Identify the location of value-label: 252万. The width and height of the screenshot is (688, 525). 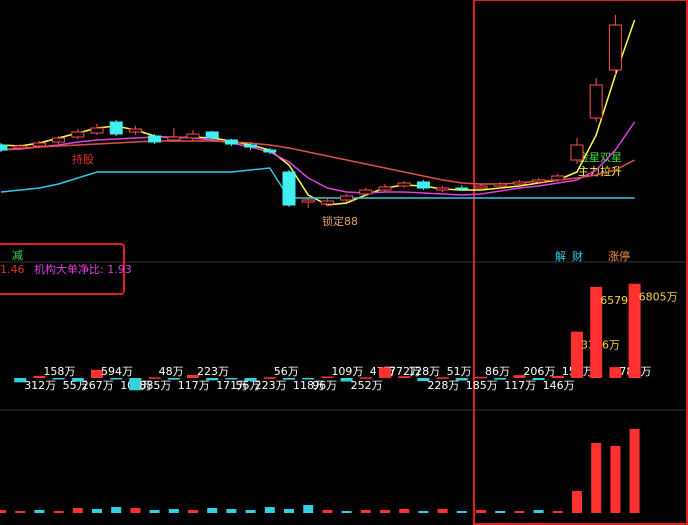
(367, 385).